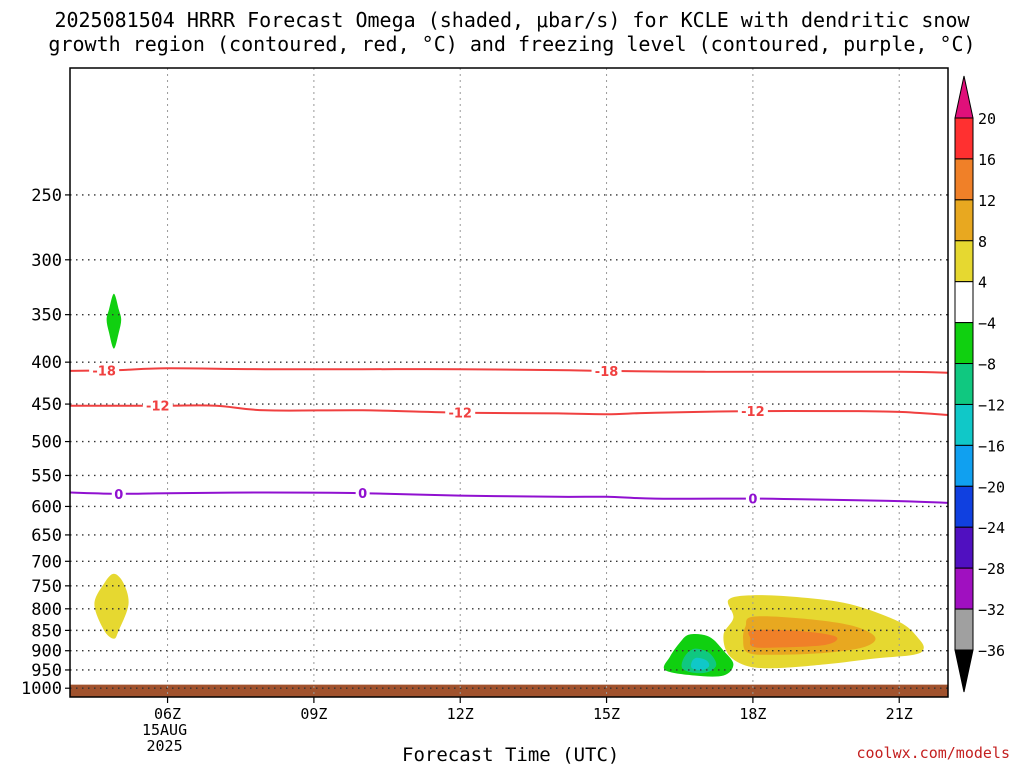 The width and height of the screenshot is (1024, 768). Describe the element at coordinates (46, 196) in the screenshot. I see `y-tick-label-250: 250` at that location.